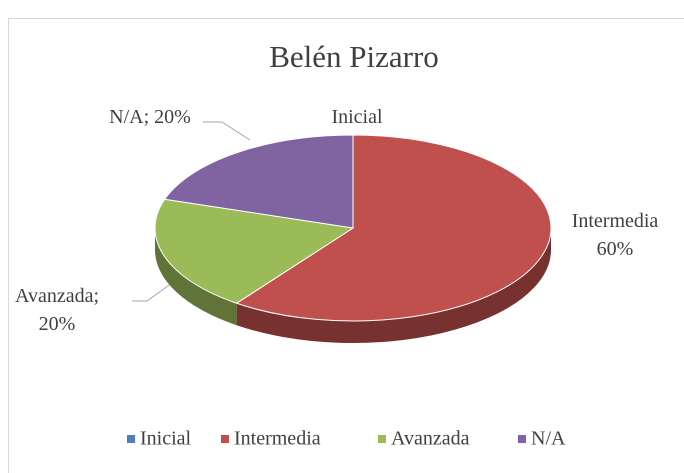  What do you see at coordinates (57, 324) in the screenshot?
I see `data-label-line: 20%` at bounding box center [57, 324].